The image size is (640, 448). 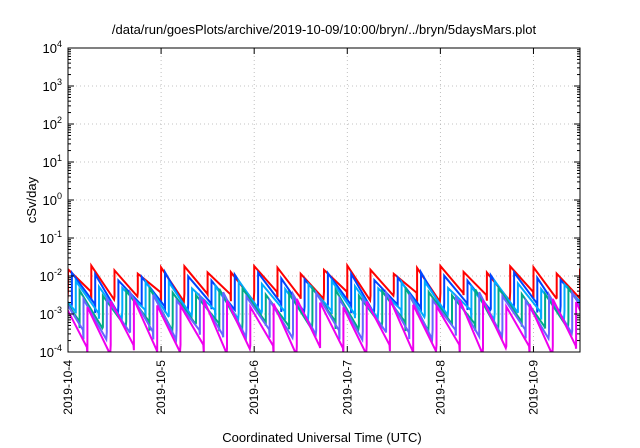 What do you see at coordinates (52, 47) in the screenshot?
I see `y-tick-label: 10⁴` at bounding box center [52, 47].